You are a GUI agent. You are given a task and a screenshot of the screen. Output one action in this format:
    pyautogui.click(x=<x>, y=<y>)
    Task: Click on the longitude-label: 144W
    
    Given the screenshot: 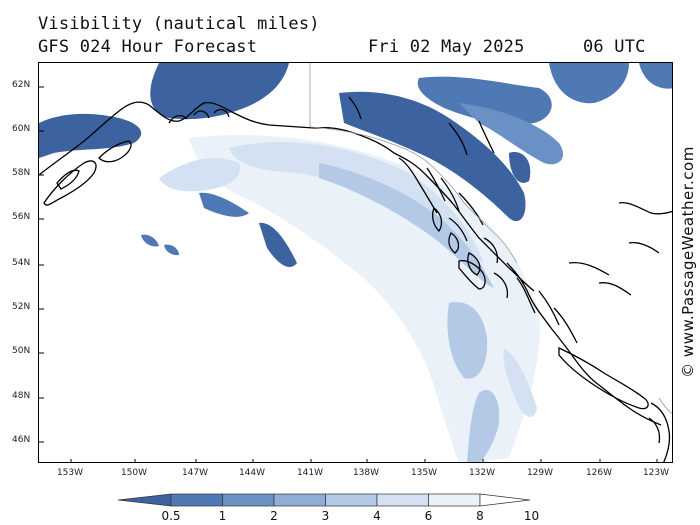 What is the action you would take?
    pyautogui.click(x=252, y=473)
    